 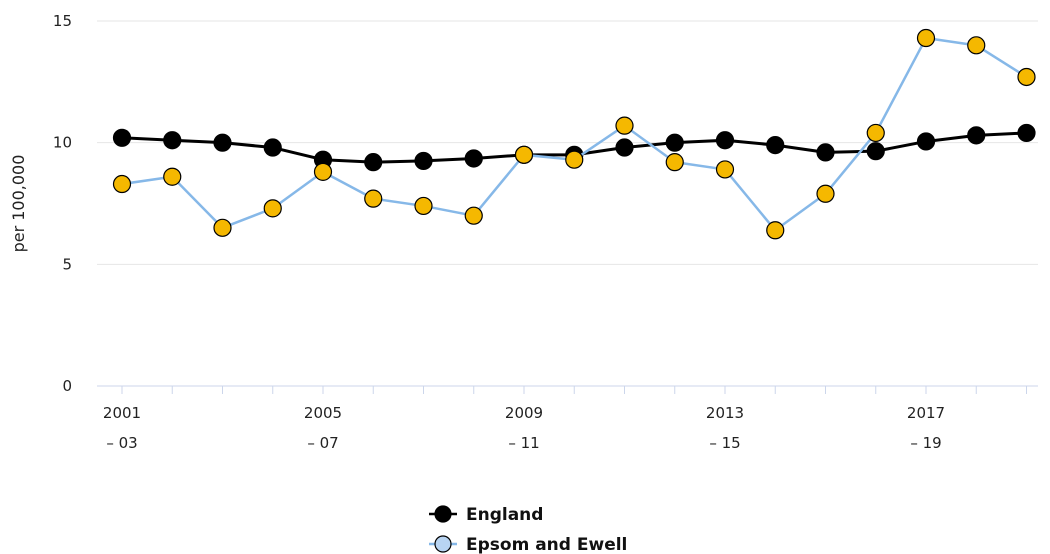 I want to click on x-tick-label: 2001, so click(x=122, y=413).